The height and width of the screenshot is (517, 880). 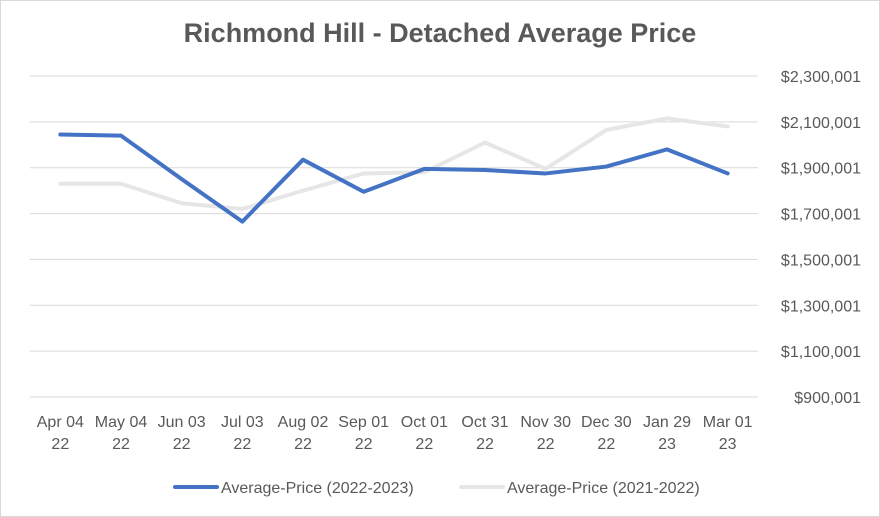 What do you see at coordinates (545, 433) in the screenshot?
I see `x-tick-label: Nov 30 22` at bounding box center [545, 433].